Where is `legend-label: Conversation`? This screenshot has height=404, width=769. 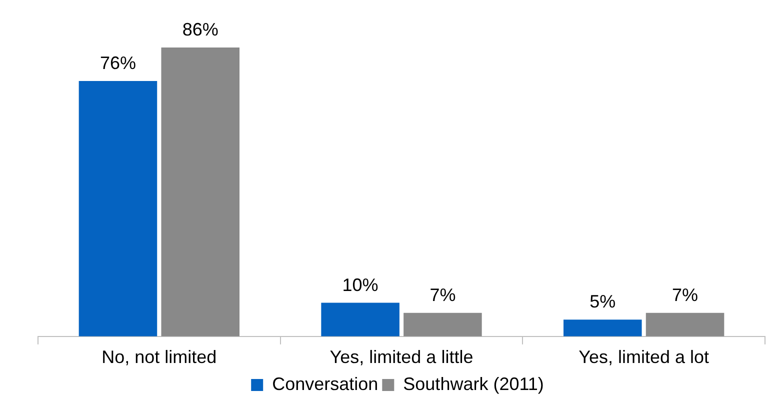
legend-label: Conversation is located at coordinates (325, 384).